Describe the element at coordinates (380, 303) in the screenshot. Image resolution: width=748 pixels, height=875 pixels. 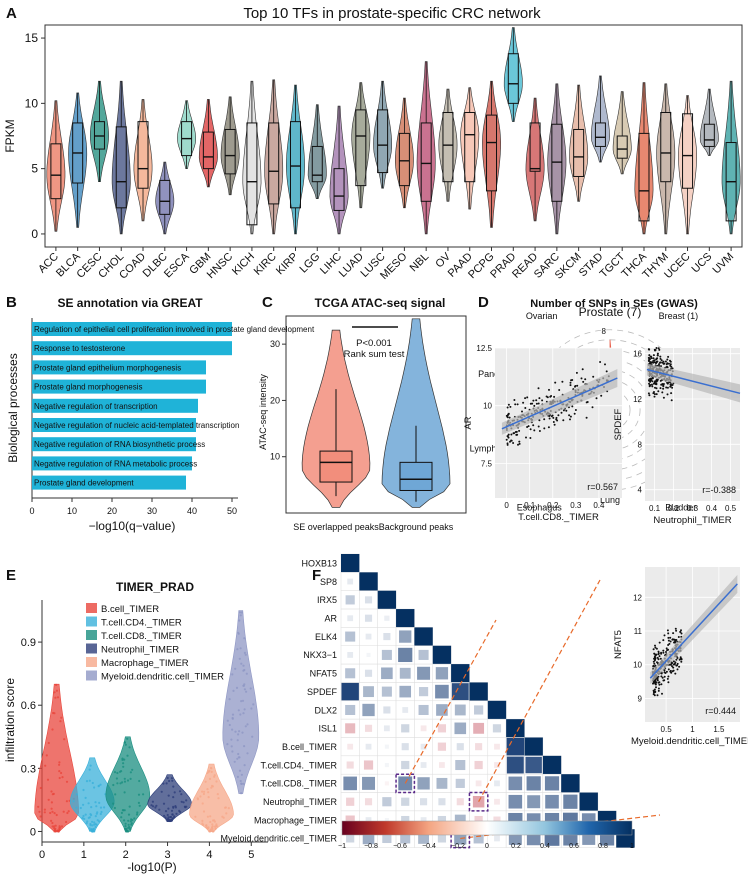
I see `panel-c-title: TCGA ATAC-seq signal` at that location.